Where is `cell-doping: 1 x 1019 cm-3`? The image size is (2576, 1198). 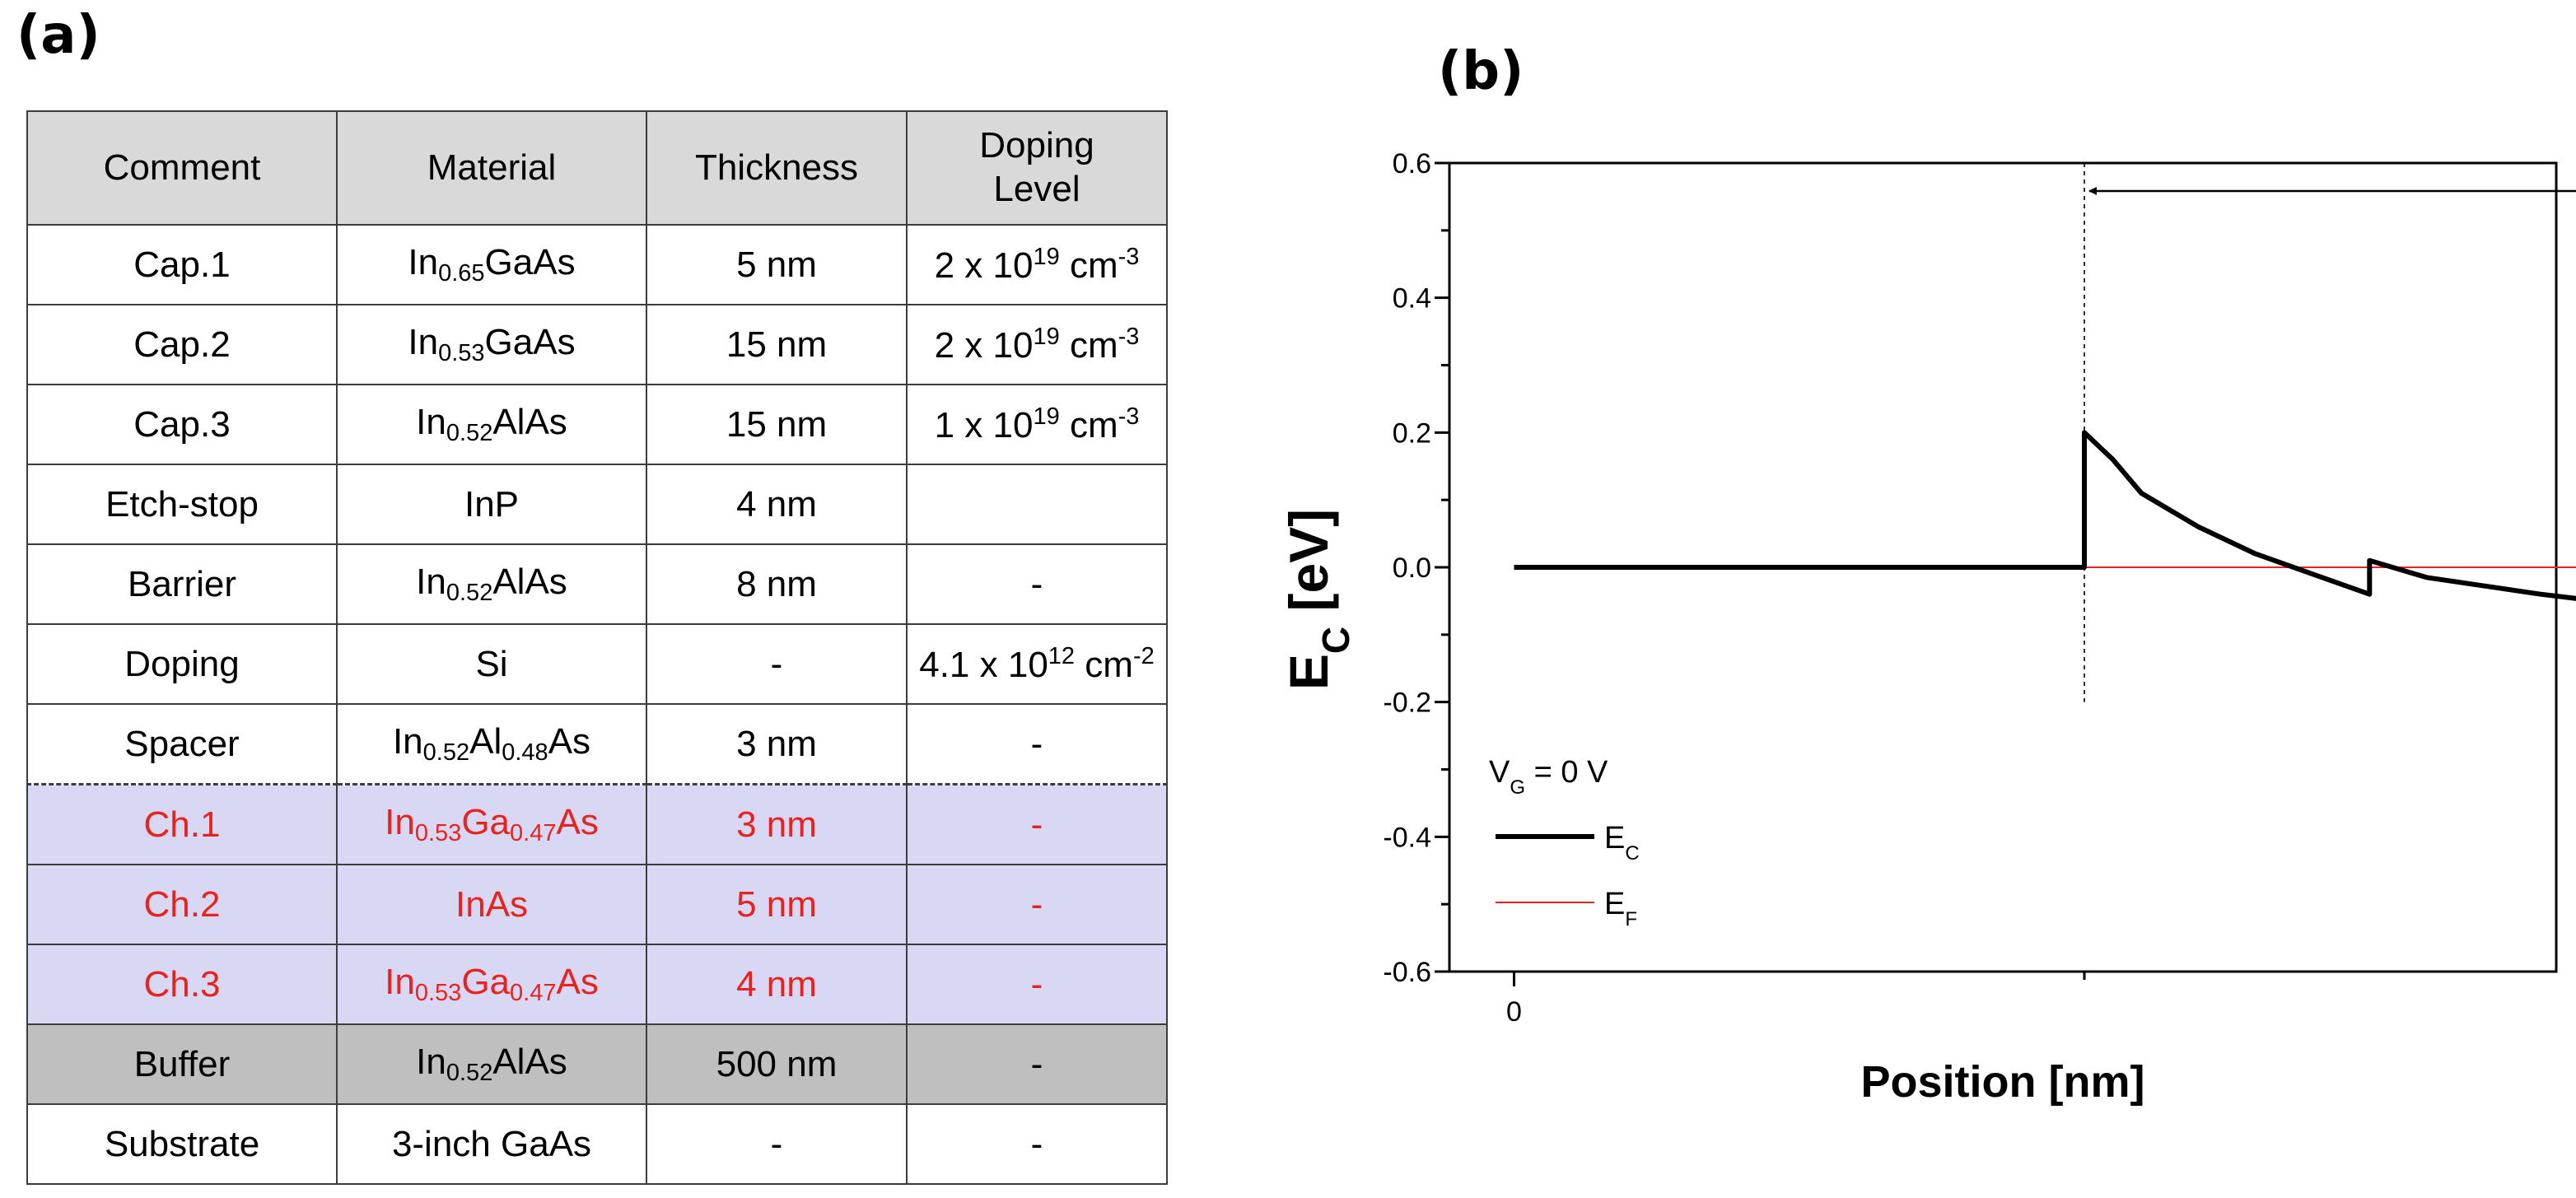
cell-doping: 1 x 1019 cm-3 is located at coordinates (1037, 424).